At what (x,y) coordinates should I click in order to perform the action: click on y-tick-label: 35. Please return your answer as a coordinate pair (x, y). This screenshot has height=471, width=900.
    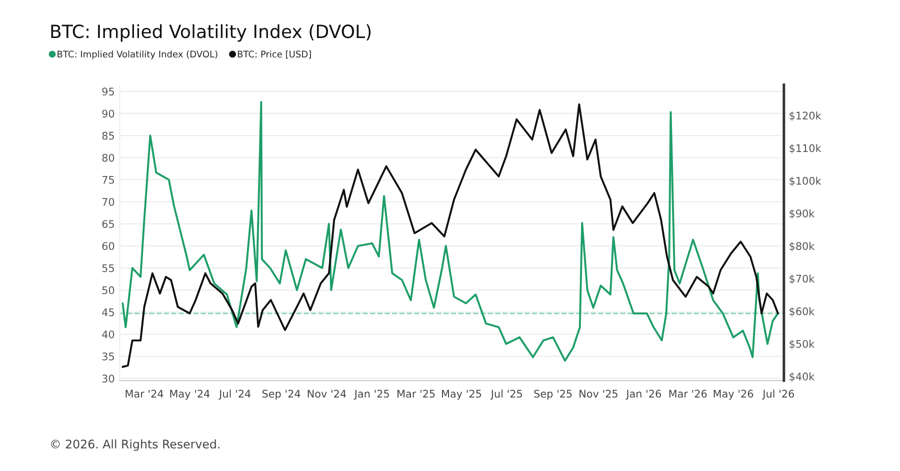
    Looking at the image, I should click on (108, 356).